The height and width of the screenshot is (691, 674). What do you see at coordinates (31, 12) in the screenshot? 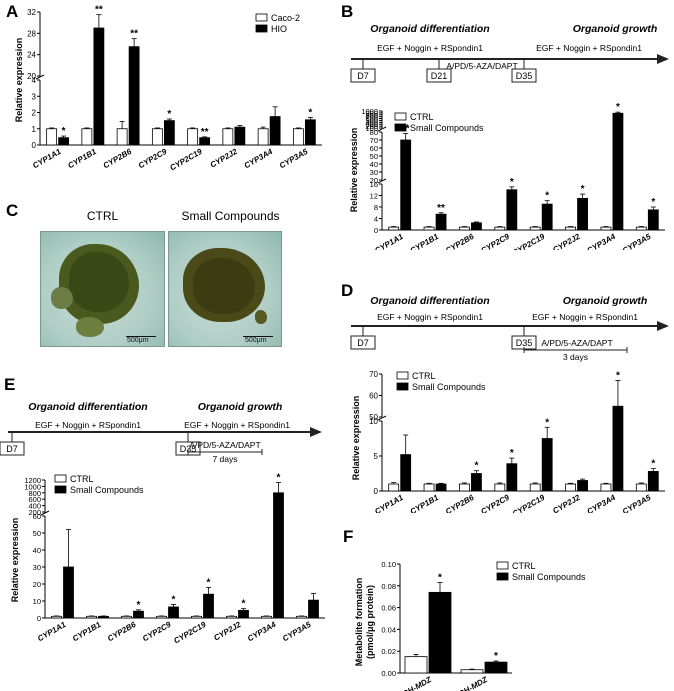
I see `y-tick-label: 32` at bounding box center [31, 12].